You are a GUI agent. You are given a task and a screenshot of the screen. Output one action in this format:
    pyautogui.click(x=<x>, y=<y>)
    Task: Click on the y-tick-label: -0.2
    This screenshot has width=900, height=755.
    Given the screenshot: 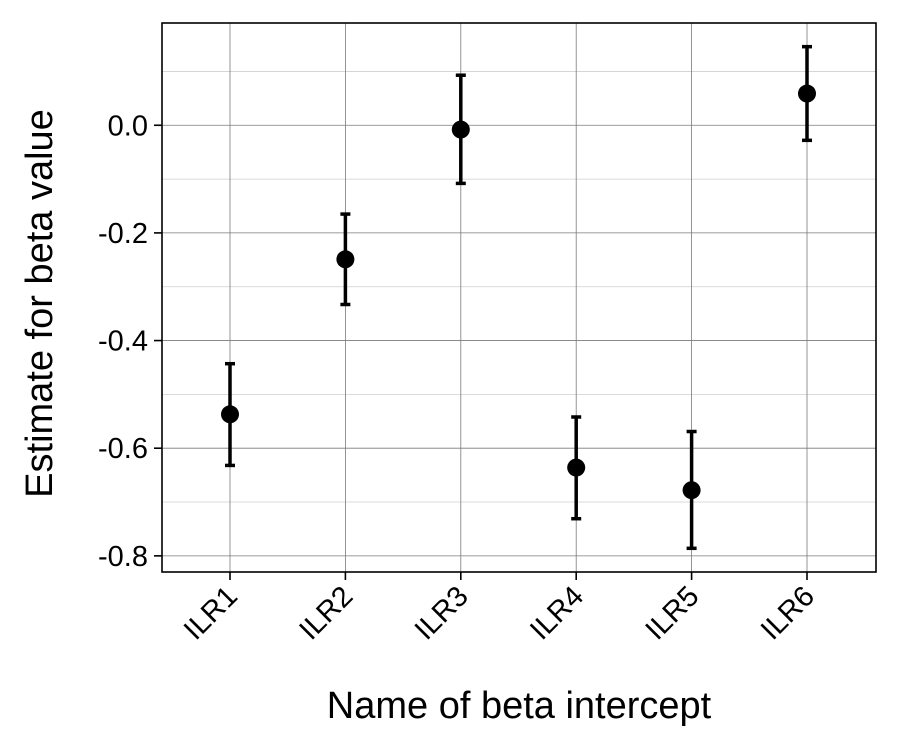 What is the action you would take?
    pyautogui.click(x=123, y=234)
    